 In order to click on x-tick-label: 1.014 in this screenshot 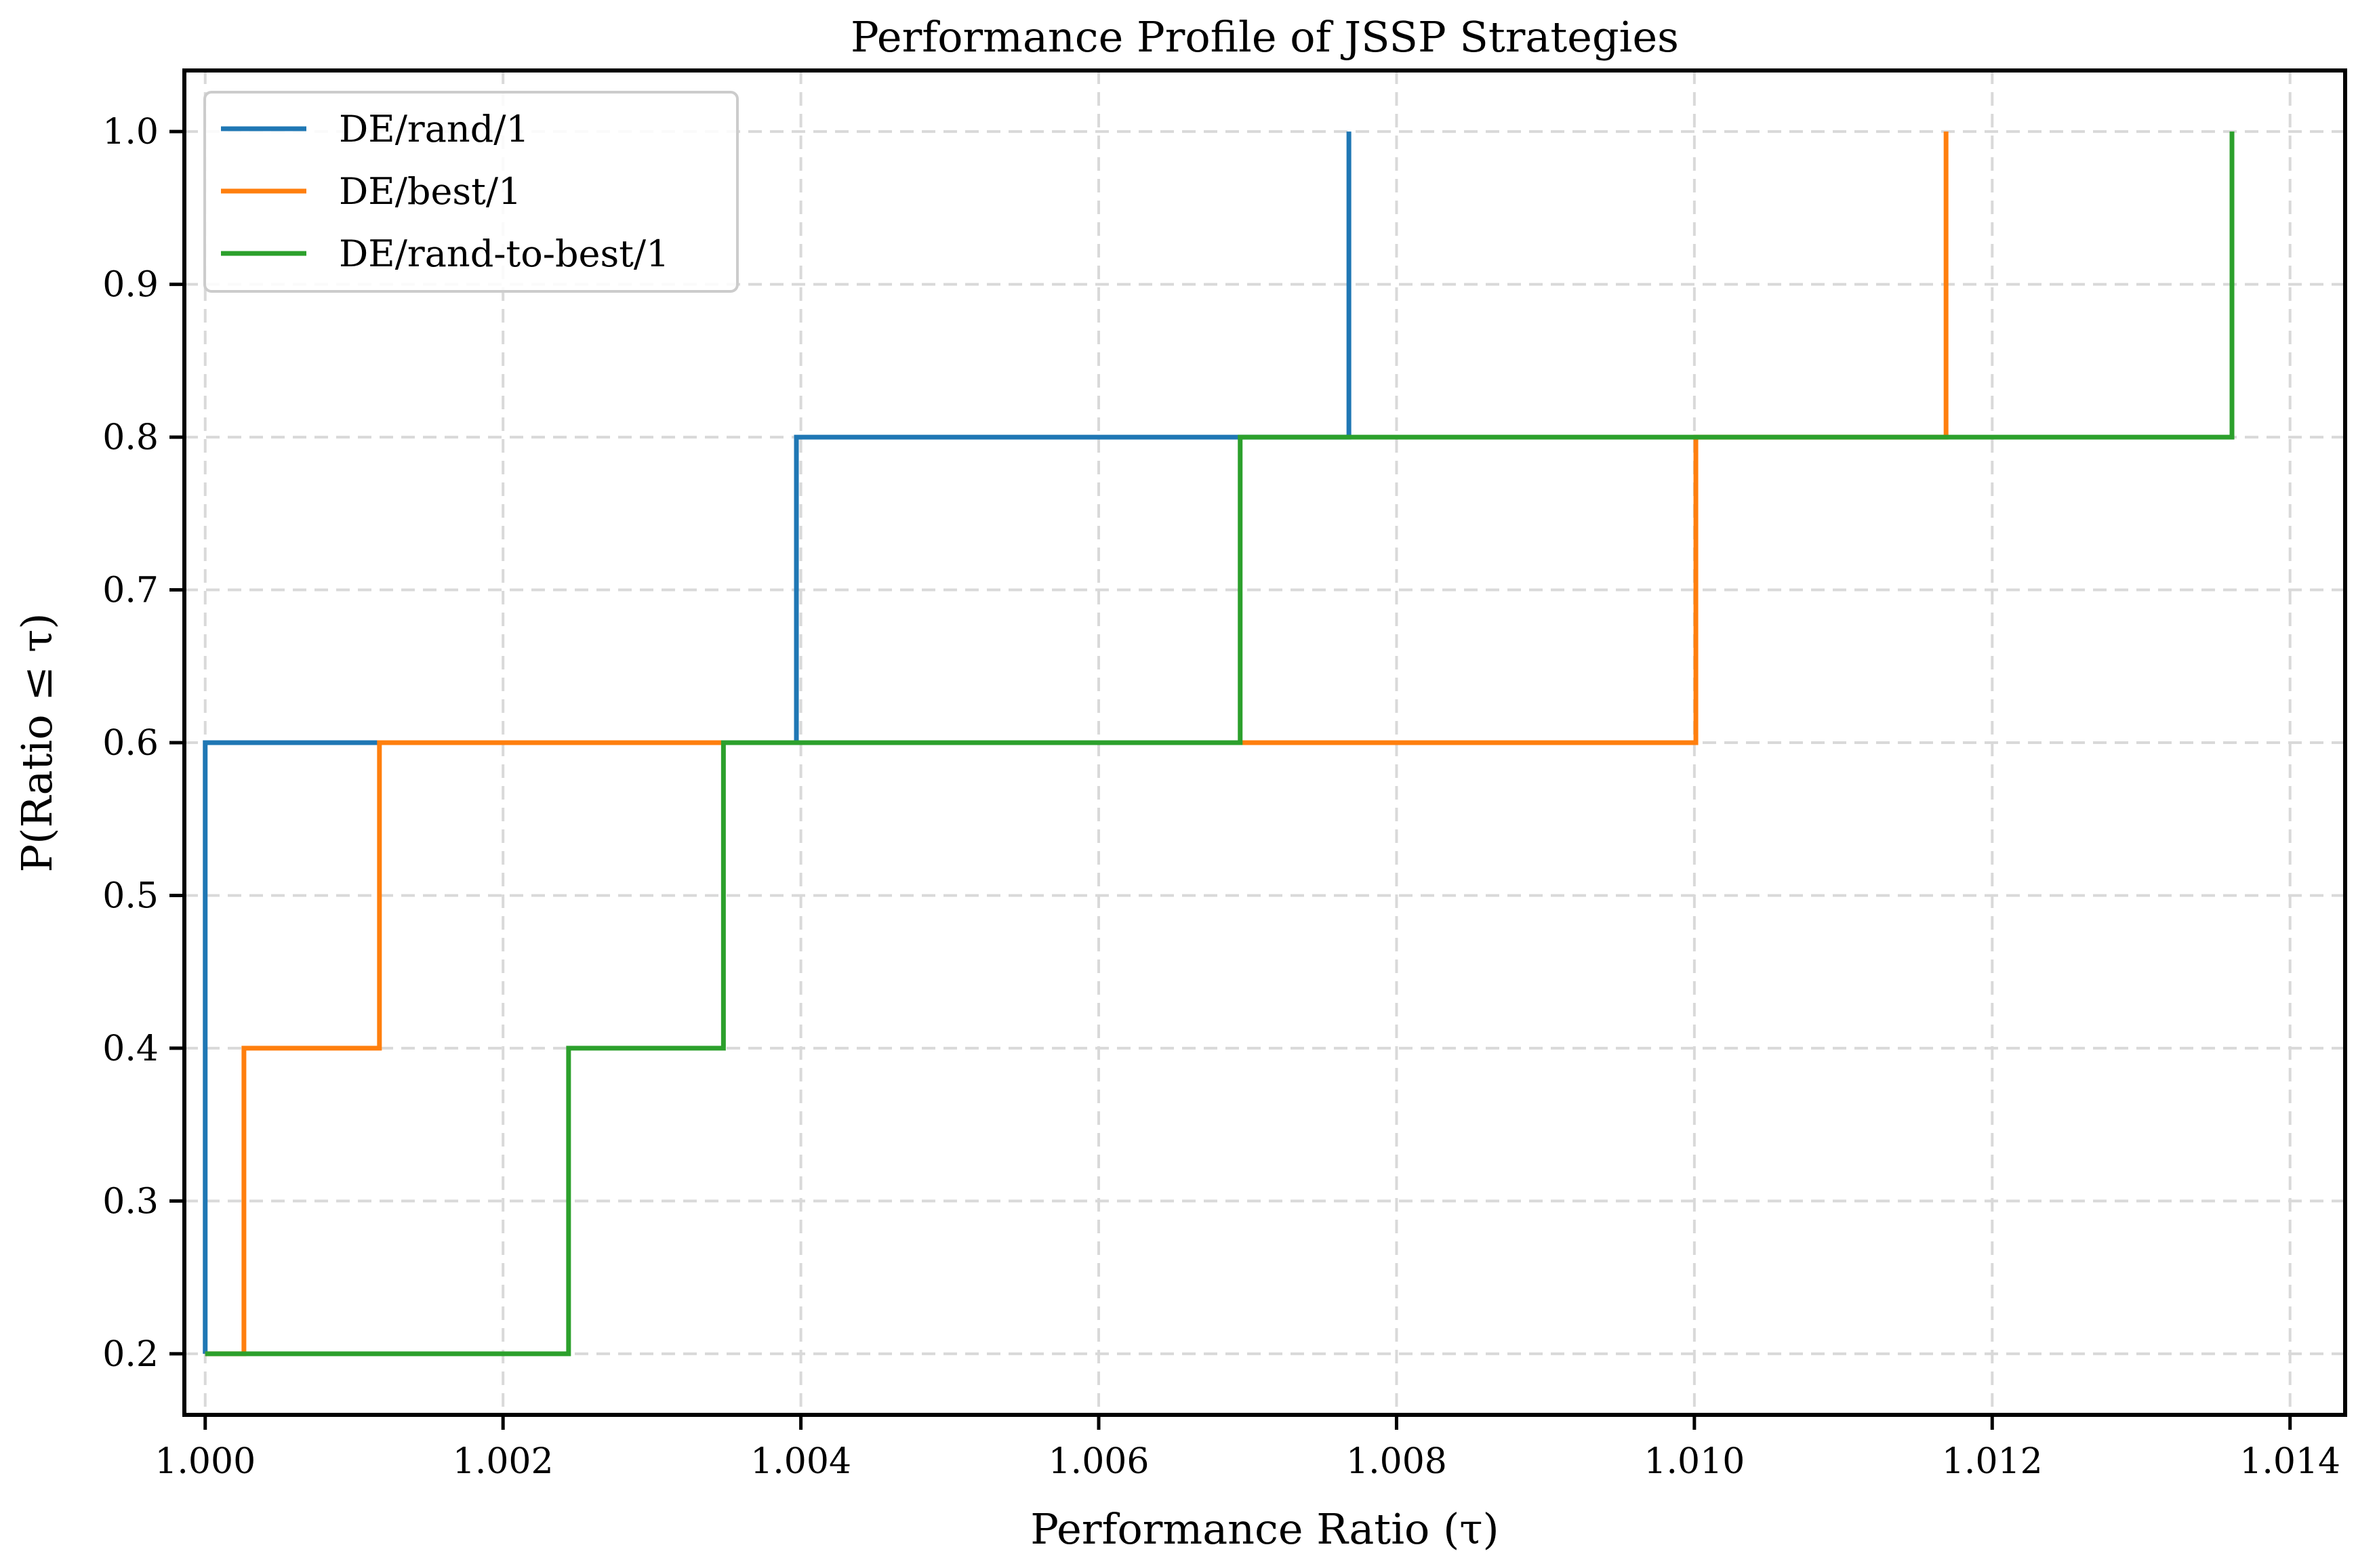, I will do `click(2289, 1461)`.